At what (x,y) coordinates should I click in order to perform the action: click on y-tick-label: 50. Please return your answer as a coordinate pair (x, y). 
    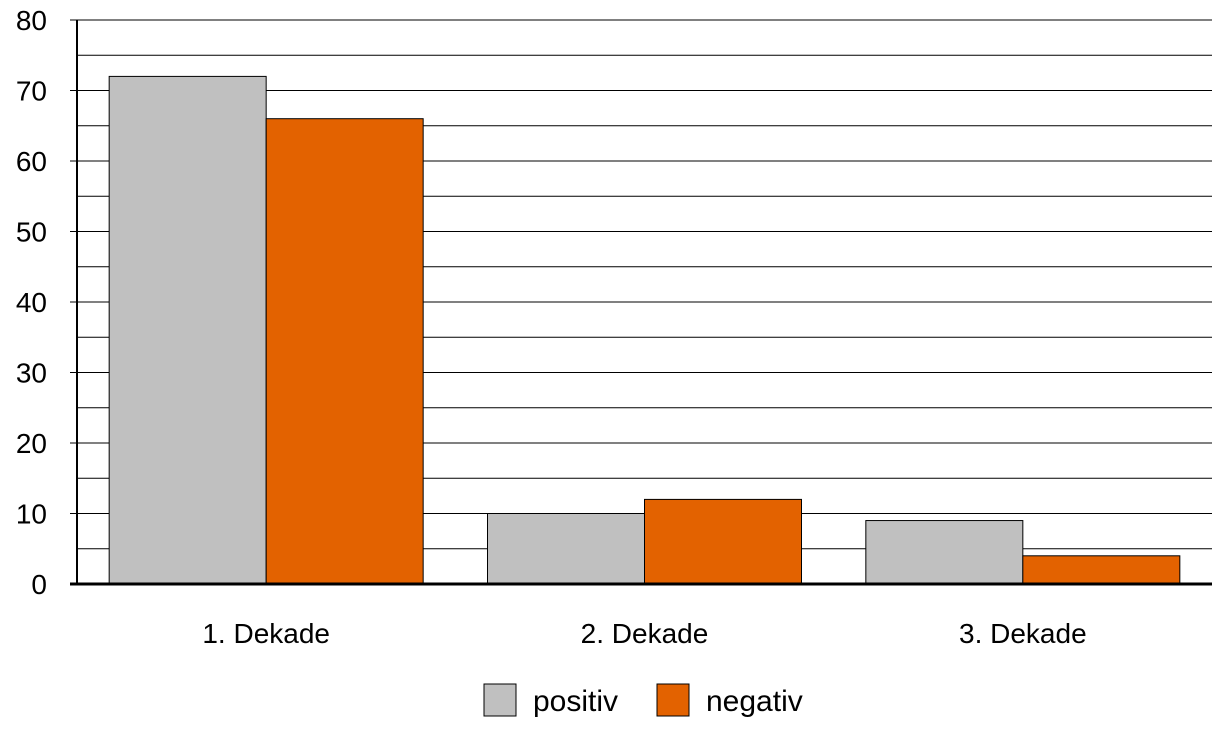
    Looking at the image, I should click on (31, 232).